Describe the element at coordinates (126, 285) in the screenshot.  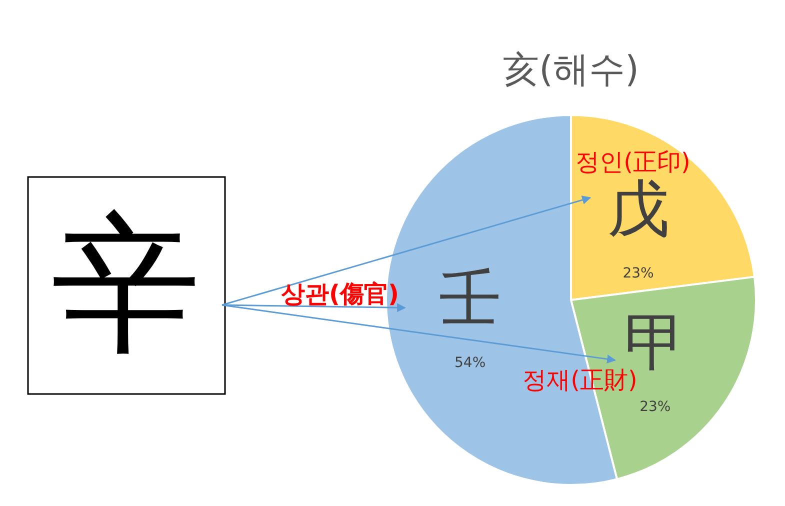
I see `text: 辛` at that location.